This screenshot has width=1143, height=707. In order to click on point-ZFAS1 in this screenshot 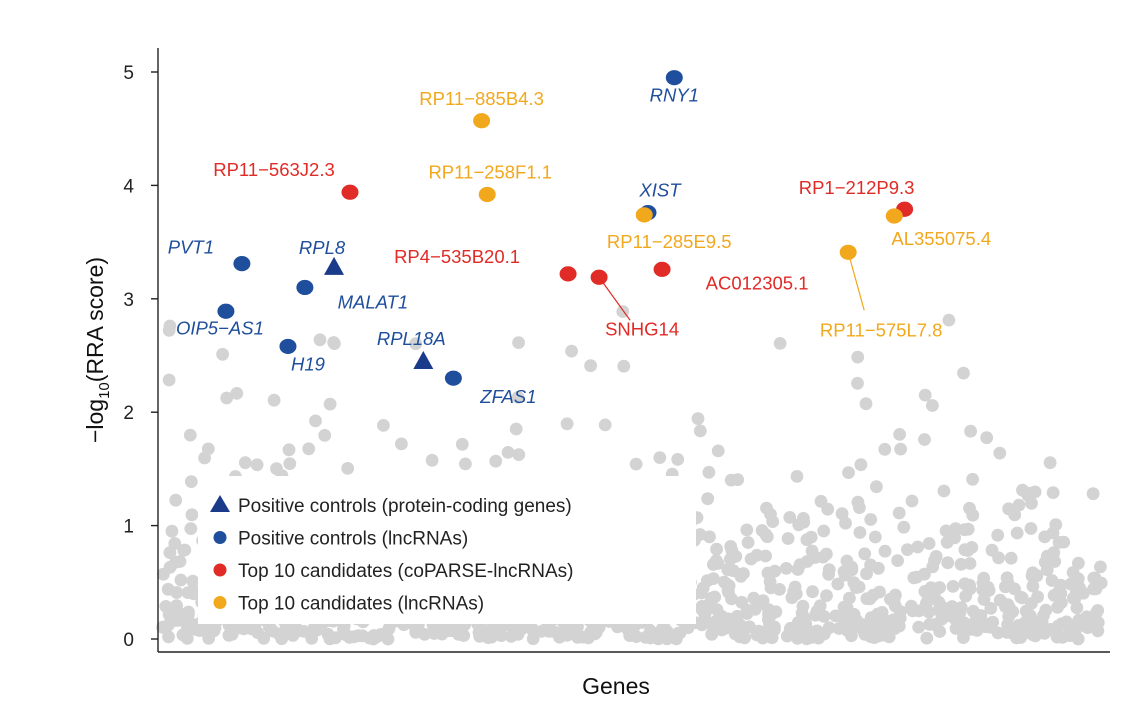, I will do `click(453, 378)`.